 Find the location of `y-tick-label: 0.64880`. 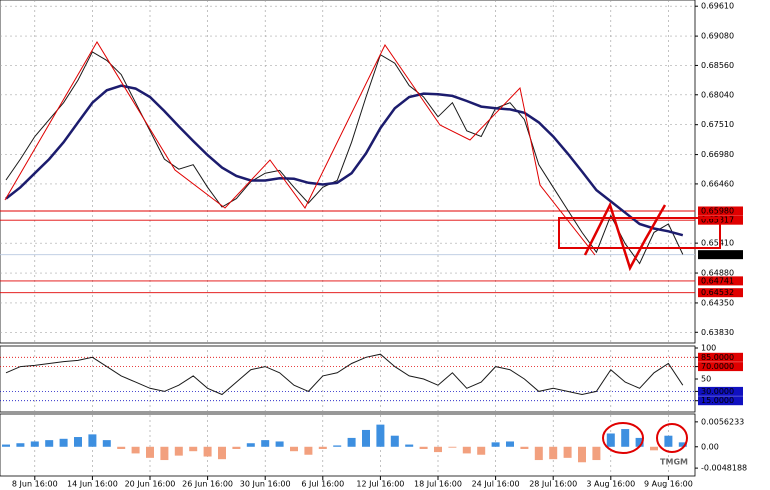

y-tick-label: 0.64880 is located at coordinates (717, 273).